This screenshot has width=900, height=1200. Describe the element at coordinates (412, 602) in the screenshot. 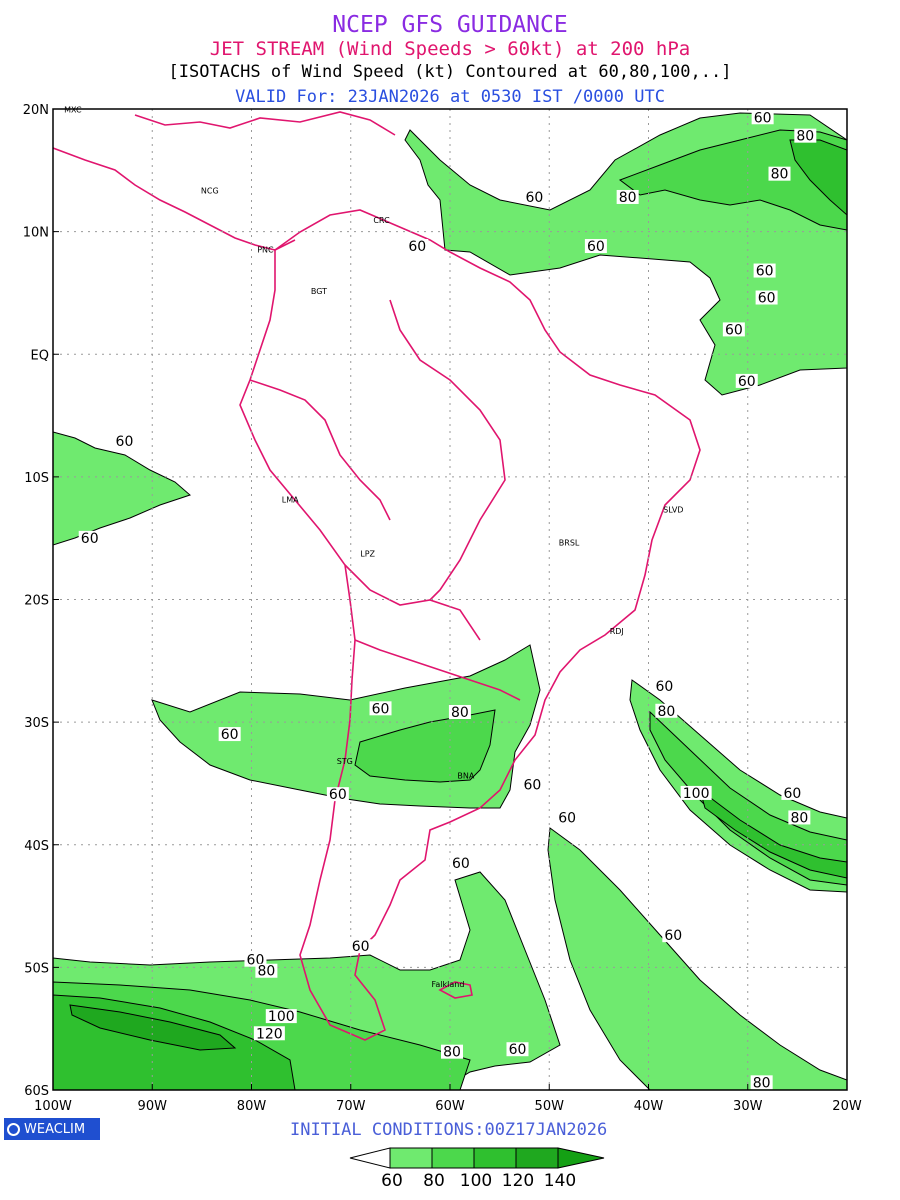

I see `border-bolivia` at that location.